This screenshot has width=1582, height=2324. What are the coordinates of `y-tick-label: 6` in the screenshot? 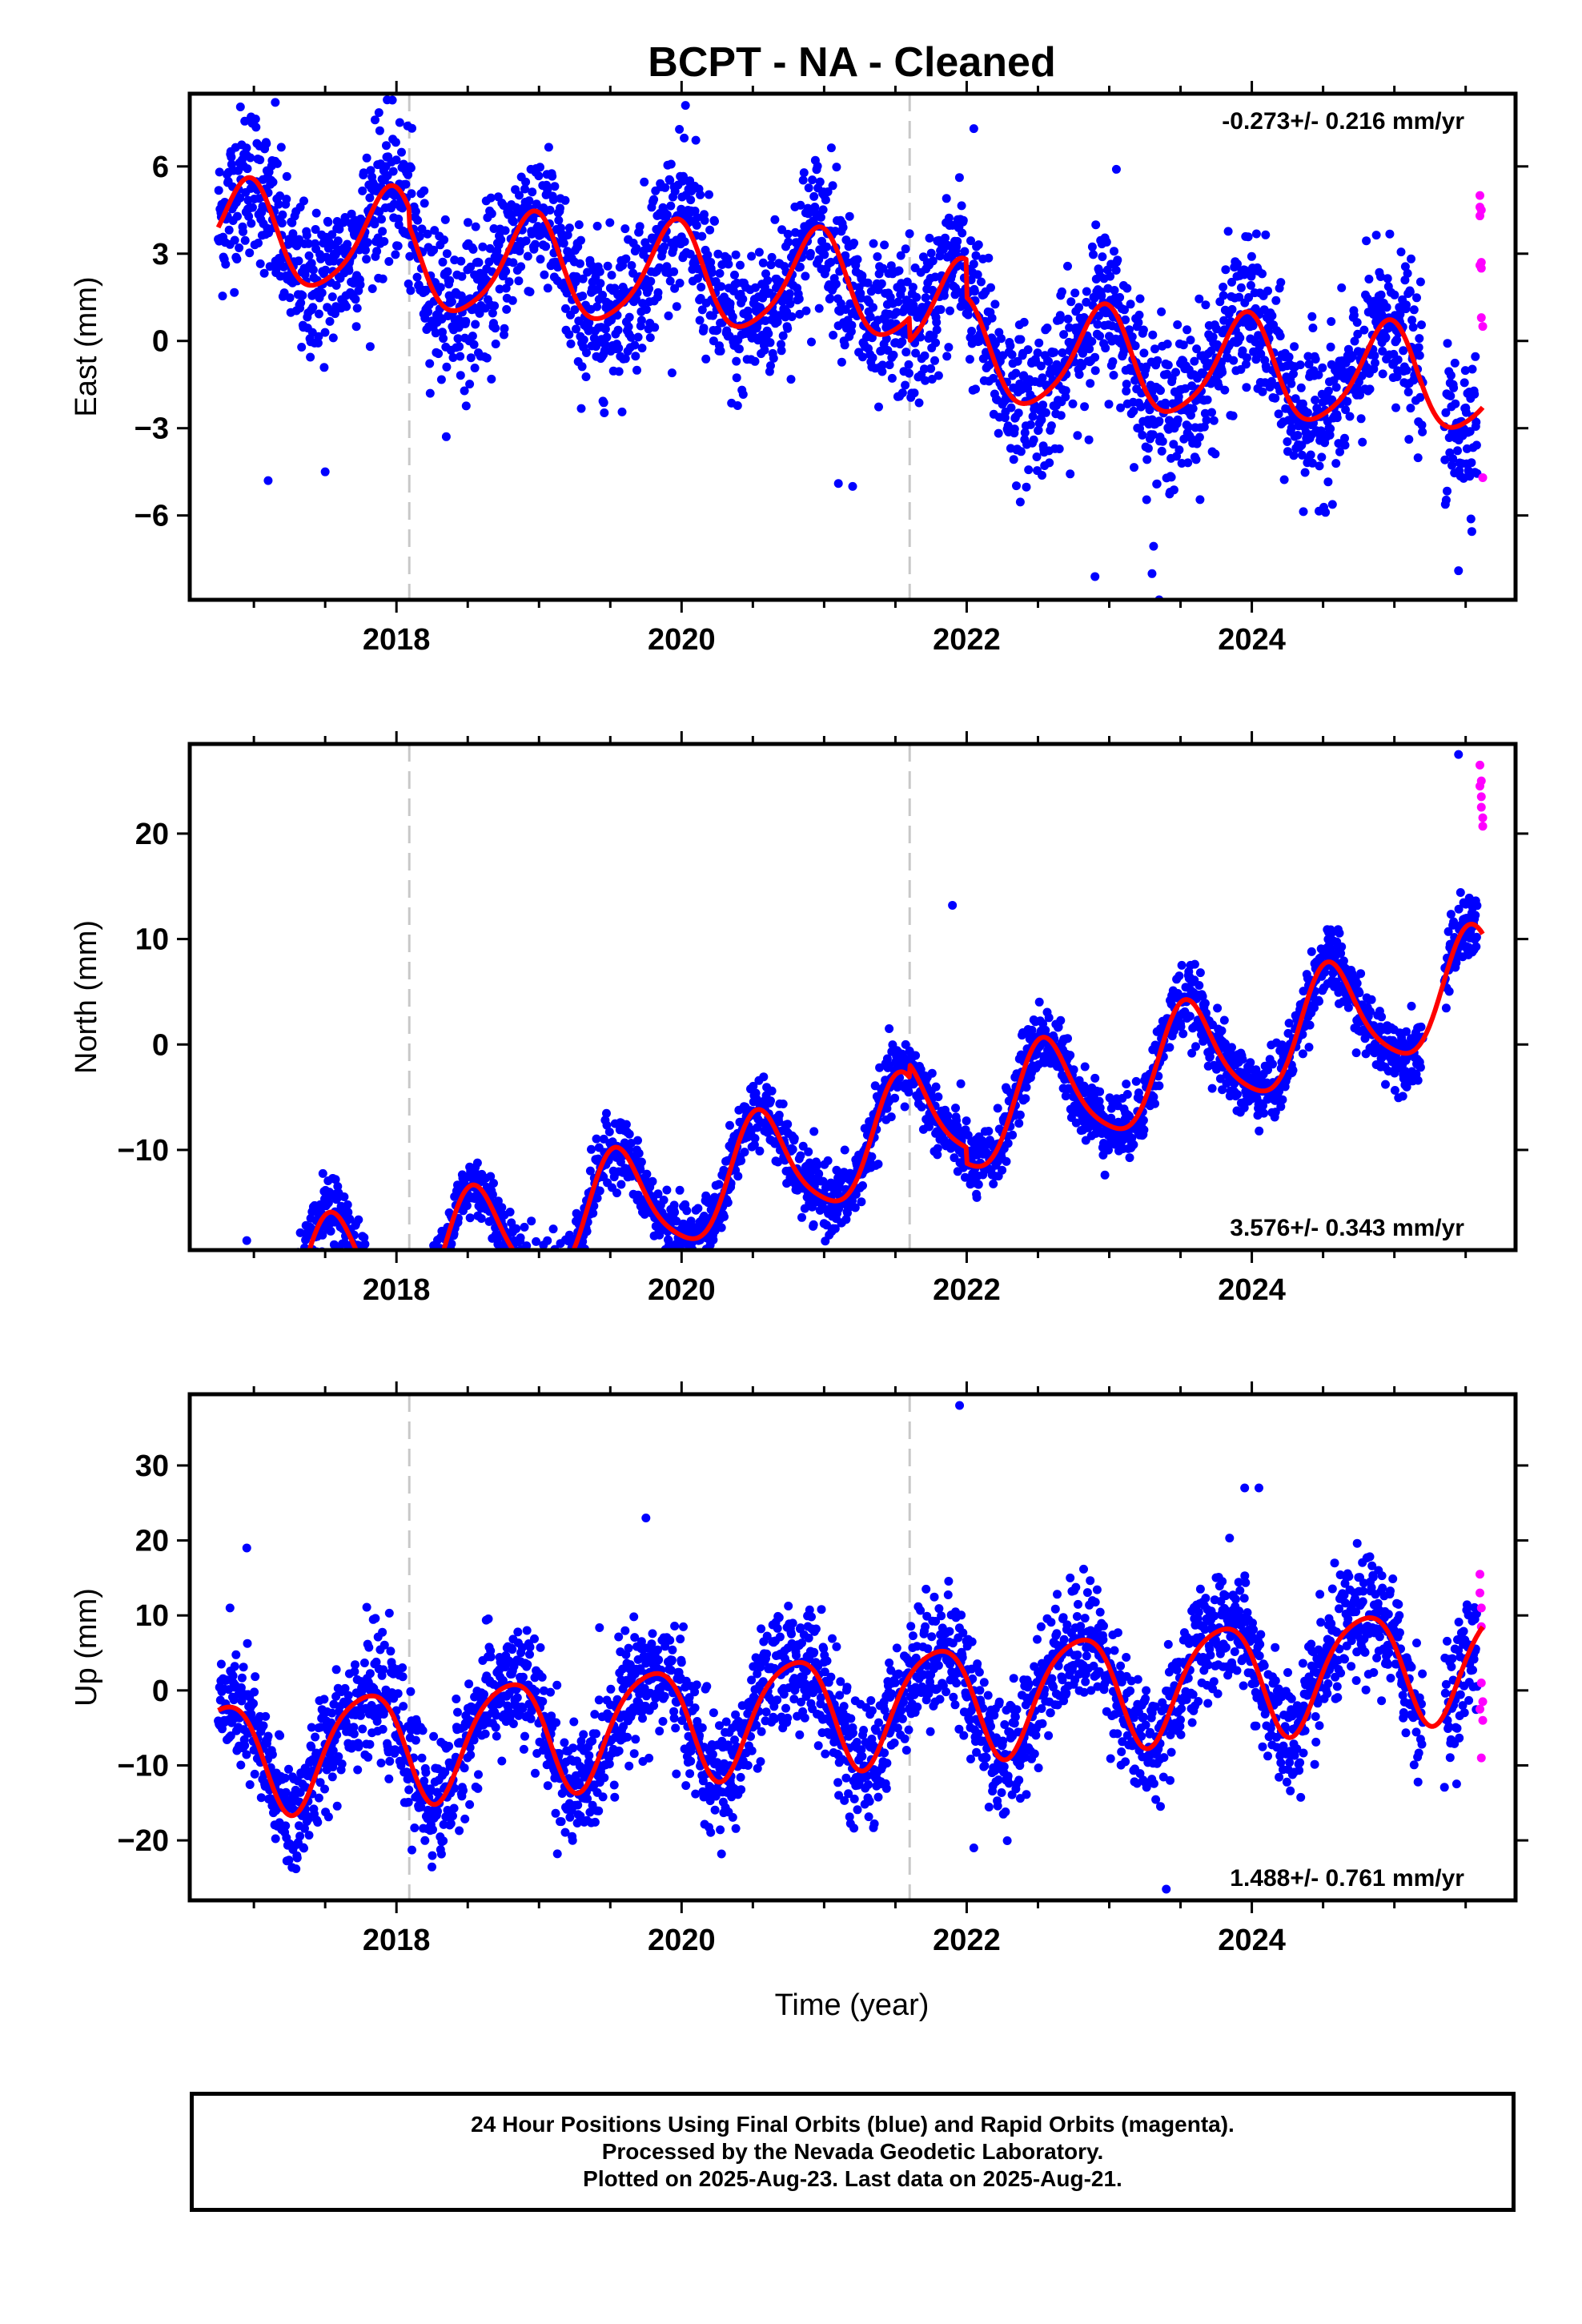 It's located at (161, 167).